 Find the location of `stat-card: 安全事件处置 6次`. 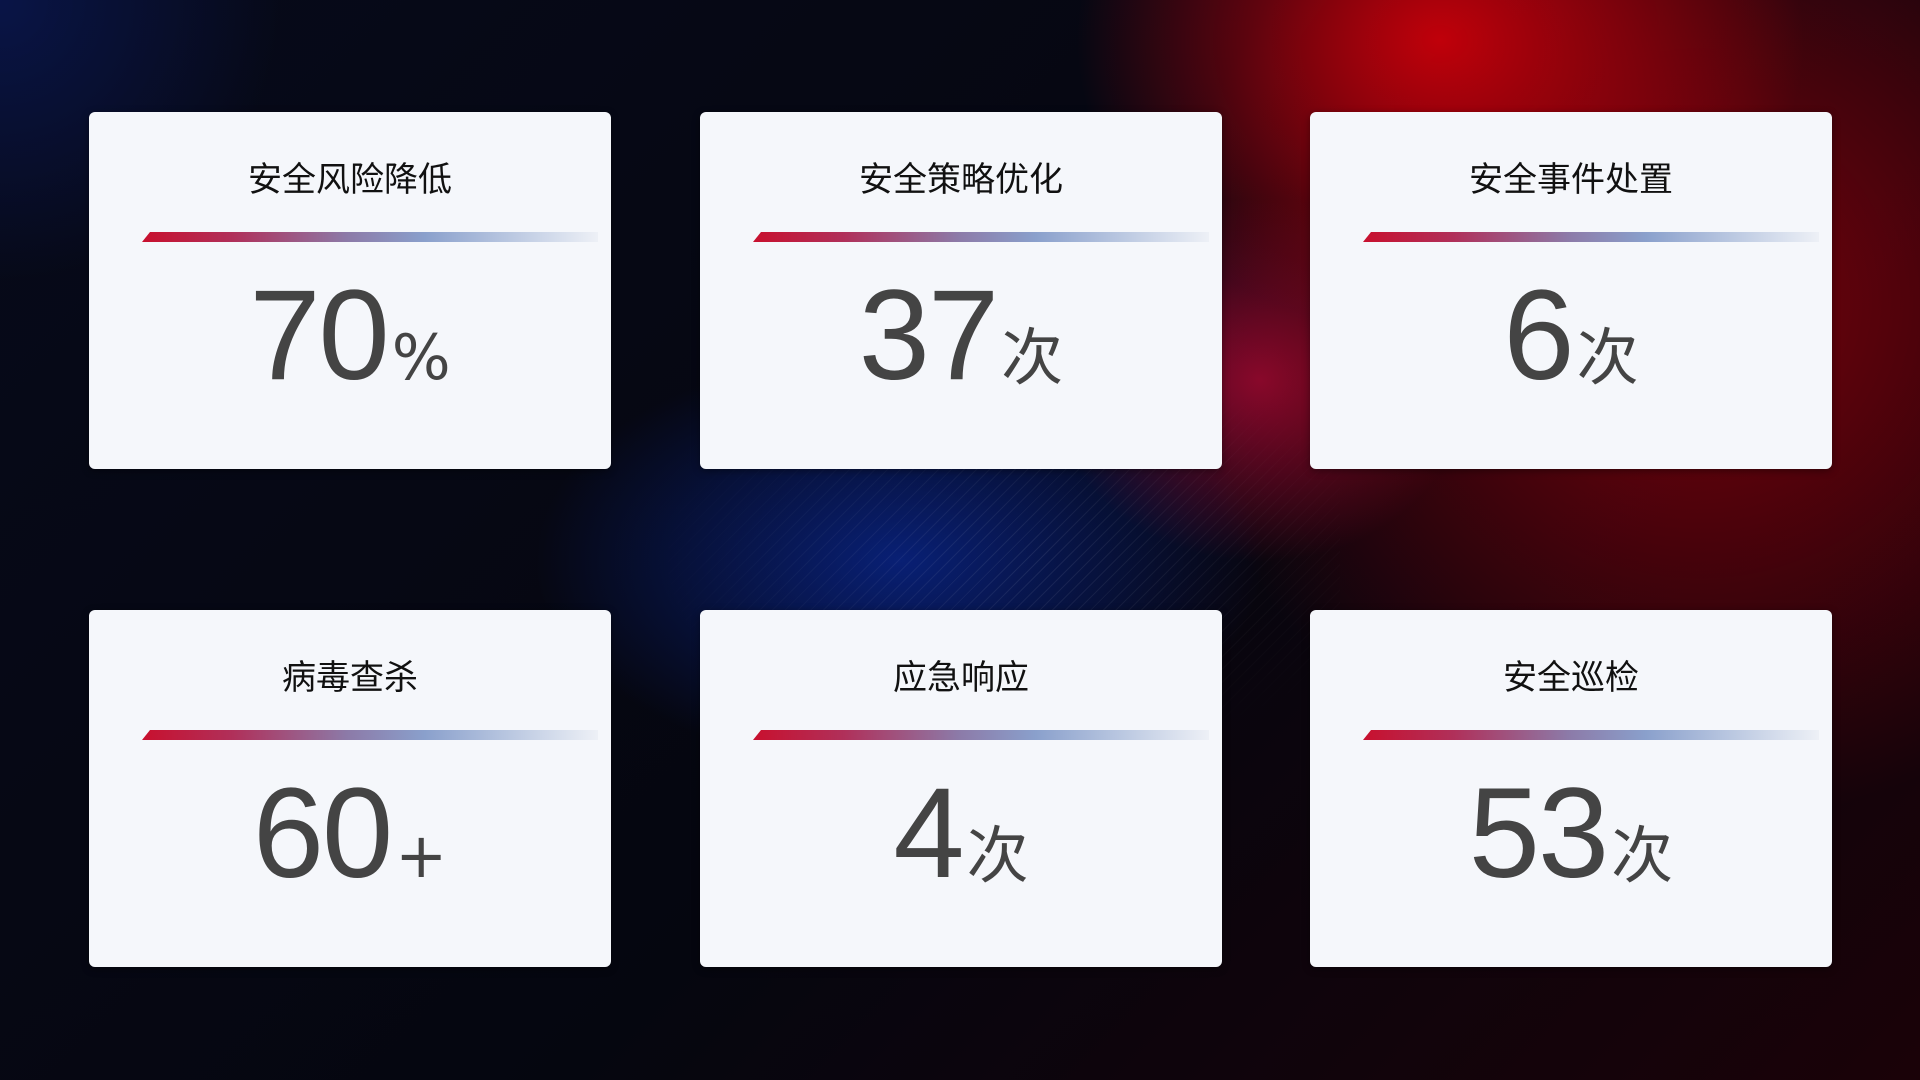

stat-card: 安全事件处置 6次 is located at coordinates (1571, 290).